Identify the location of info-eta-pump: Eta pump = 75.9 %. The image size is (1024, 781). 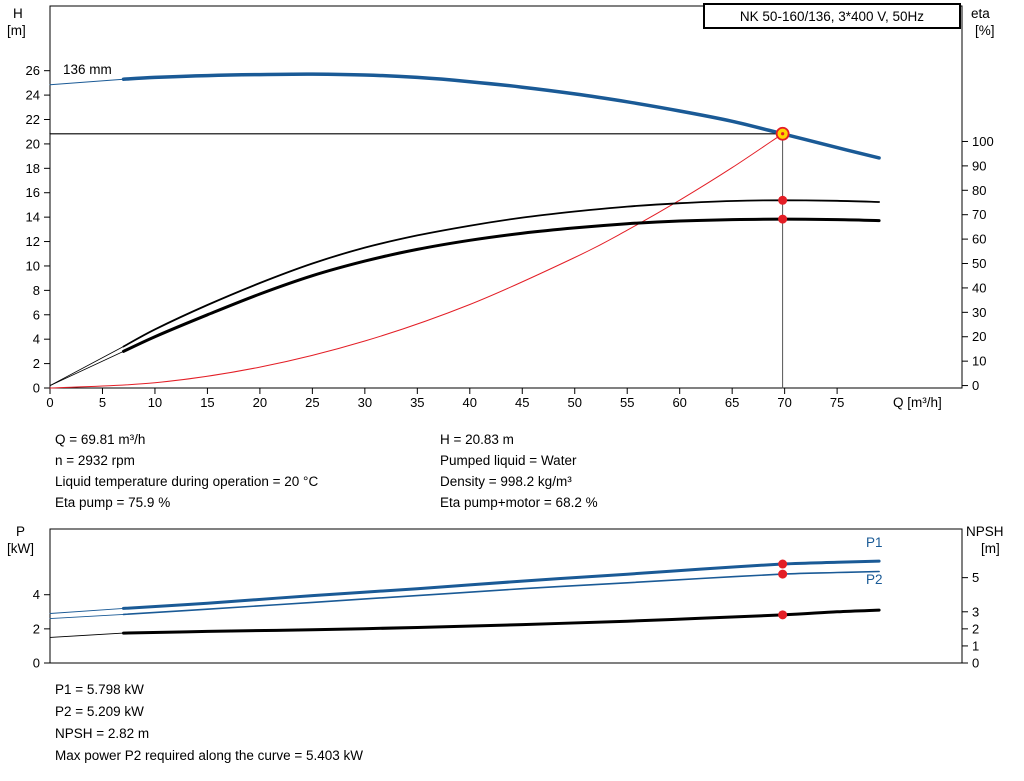
(113, 502).